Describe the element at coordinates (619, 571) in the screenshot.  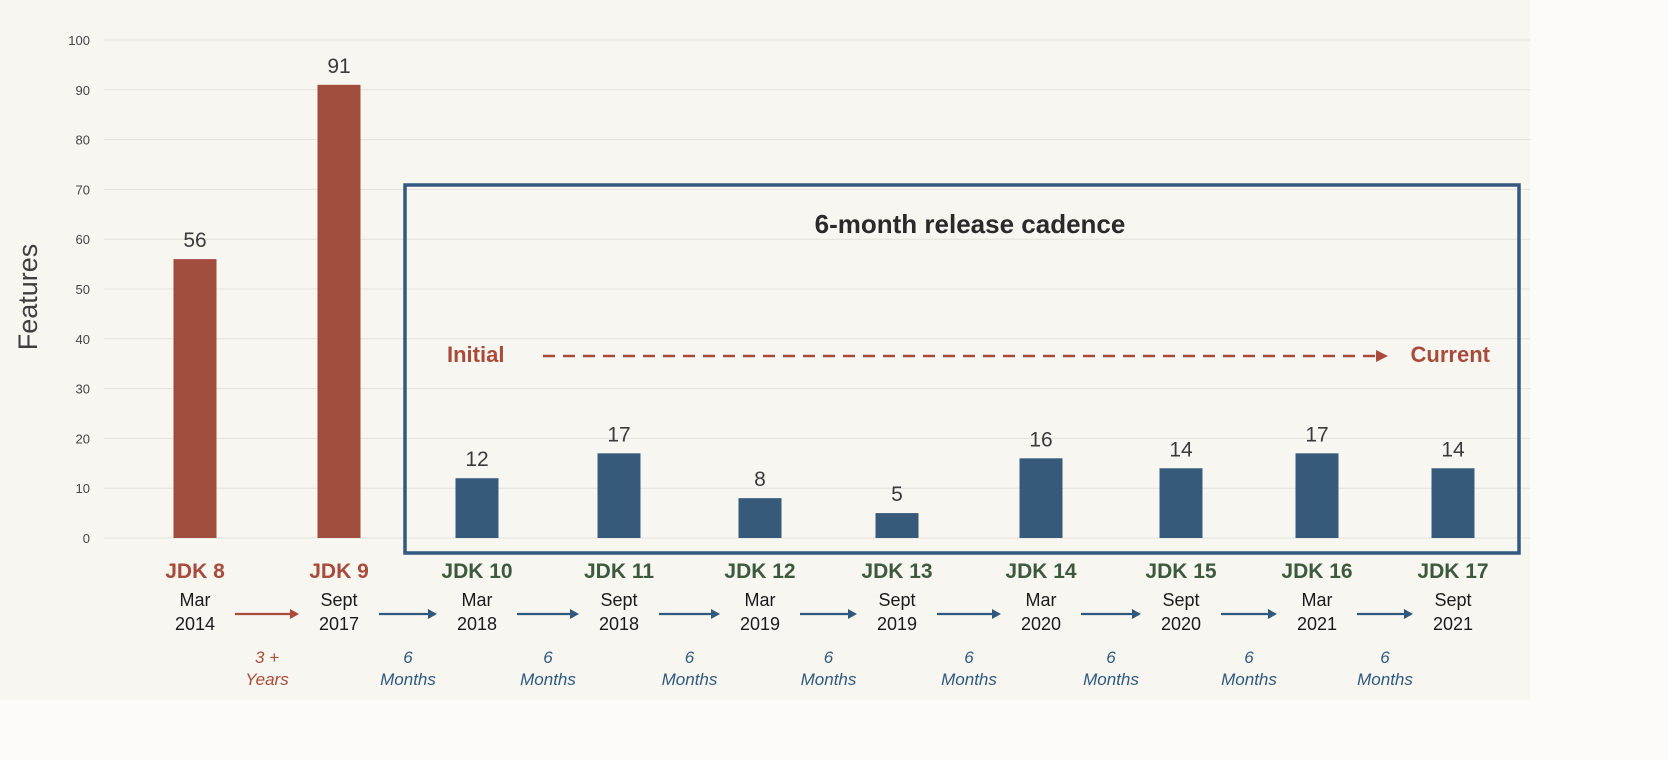
I see `category-label: JDK 11` at that location.